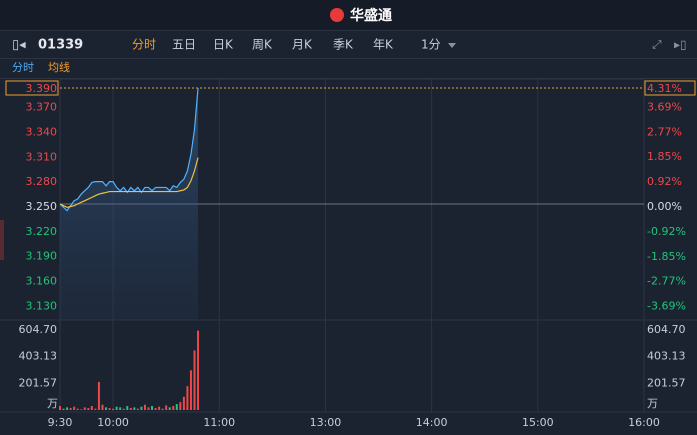  I want to click on price-line, so click(129, 149).